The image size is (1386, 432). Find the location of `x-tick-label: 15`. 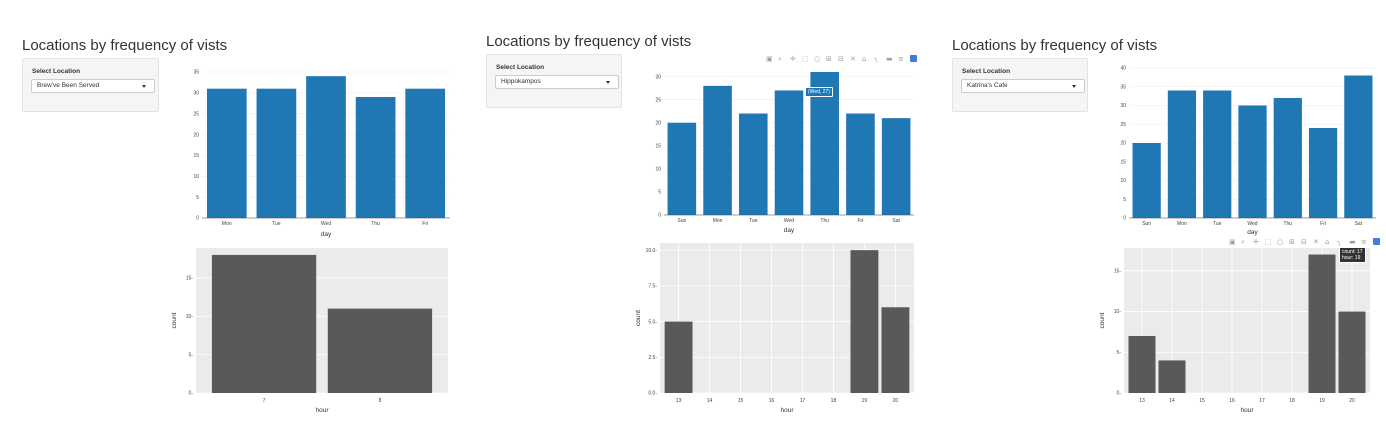

x-tick-label: 15 is located at coordinates (1202, 401).